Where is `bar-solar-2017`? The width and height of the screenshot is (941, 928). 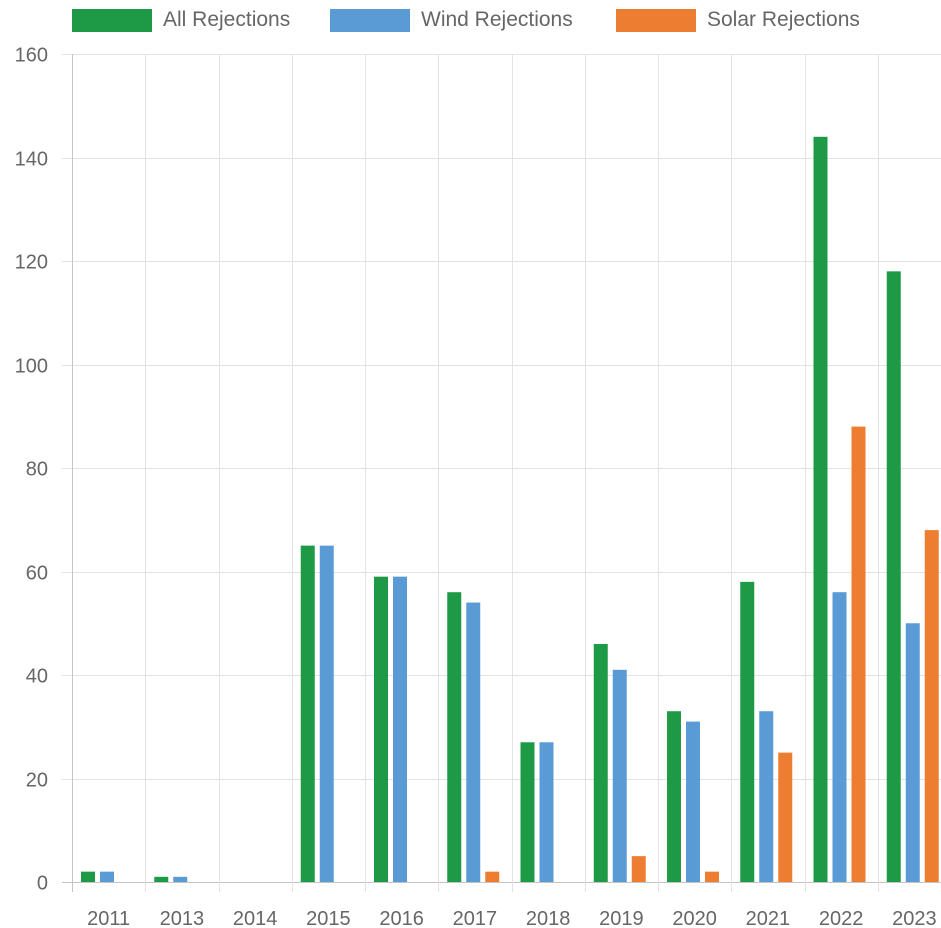
bar-solar-2017 is located at coordinates (492, 876).